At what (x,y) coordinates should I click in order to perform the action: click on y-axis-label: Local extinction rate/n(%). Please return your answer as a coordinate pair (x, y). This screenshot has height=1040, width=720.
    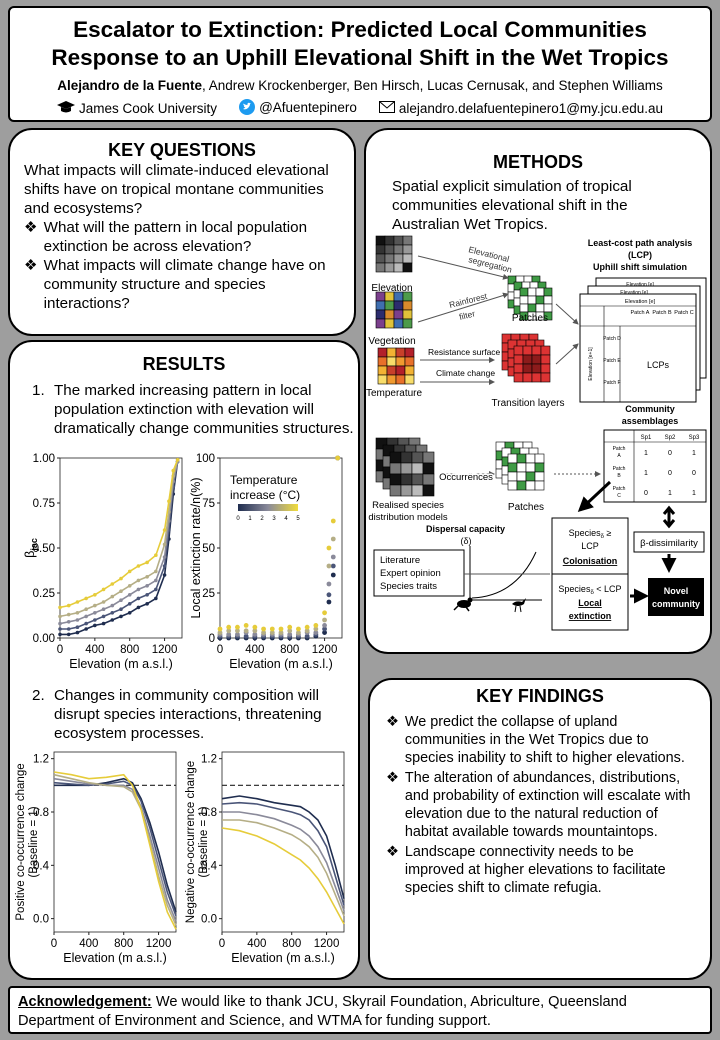
    Looking at the image, I should click on (196, 547).